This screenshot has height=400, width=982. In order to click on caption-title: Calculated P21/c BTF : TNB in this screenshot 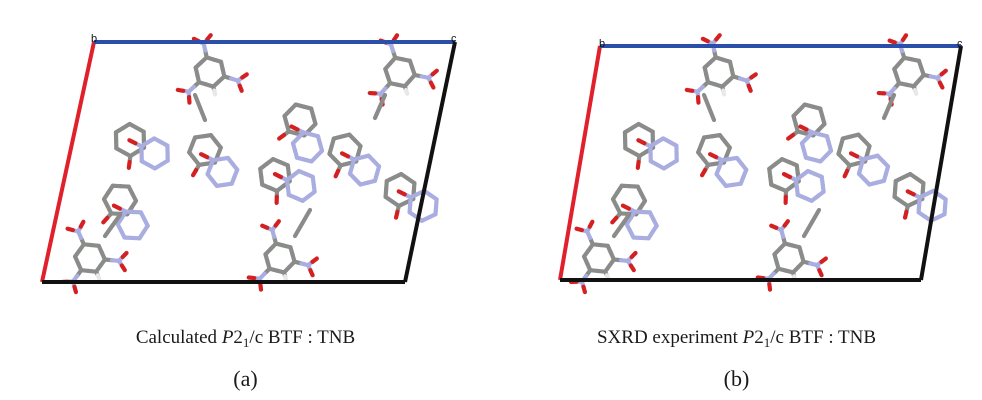, I will do `click(245, 340)`.